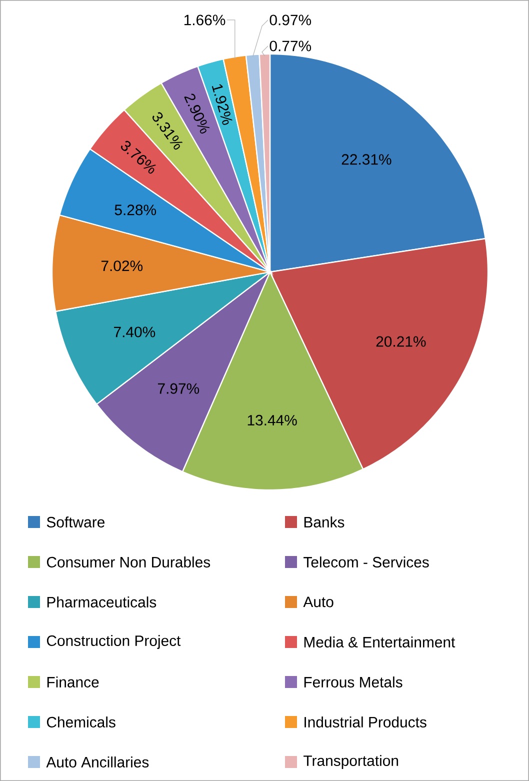 Image resolution: width=529 pixels, height=781 pixels. Describe the element at coordinates (75, 522) in the screenshot. I see `legend-label: Software` at that location.